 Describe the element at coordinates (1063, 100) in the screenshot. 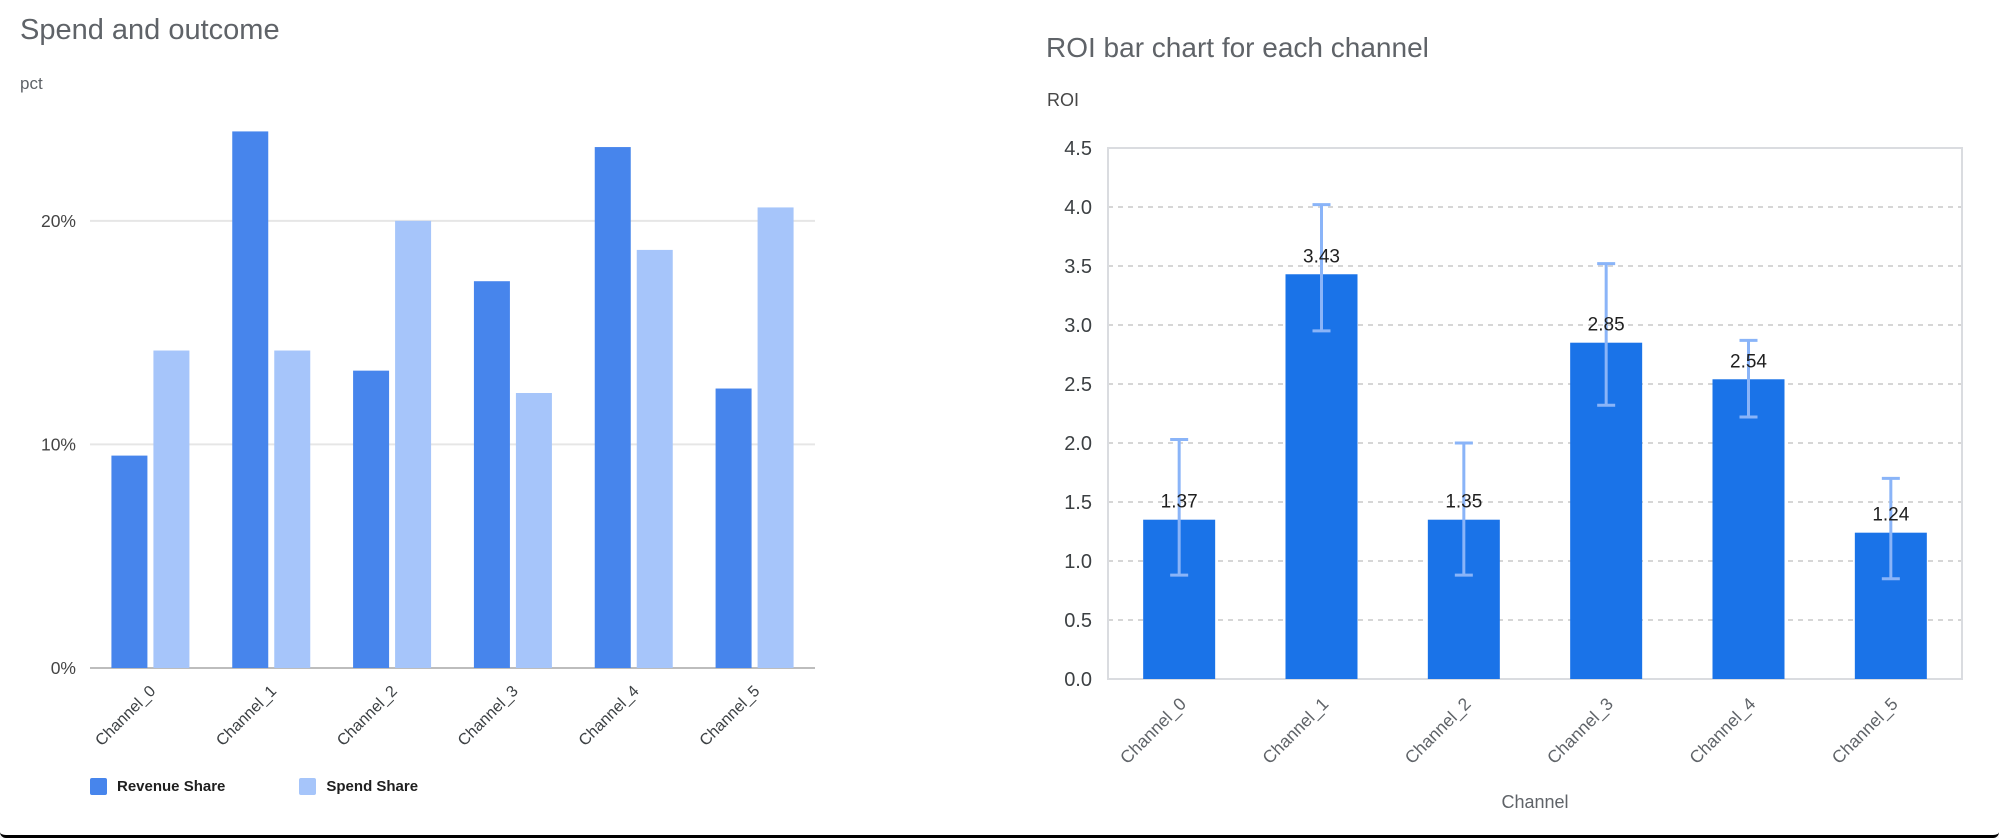

I see `right-chart-y-axis-label: ROI` at that location.